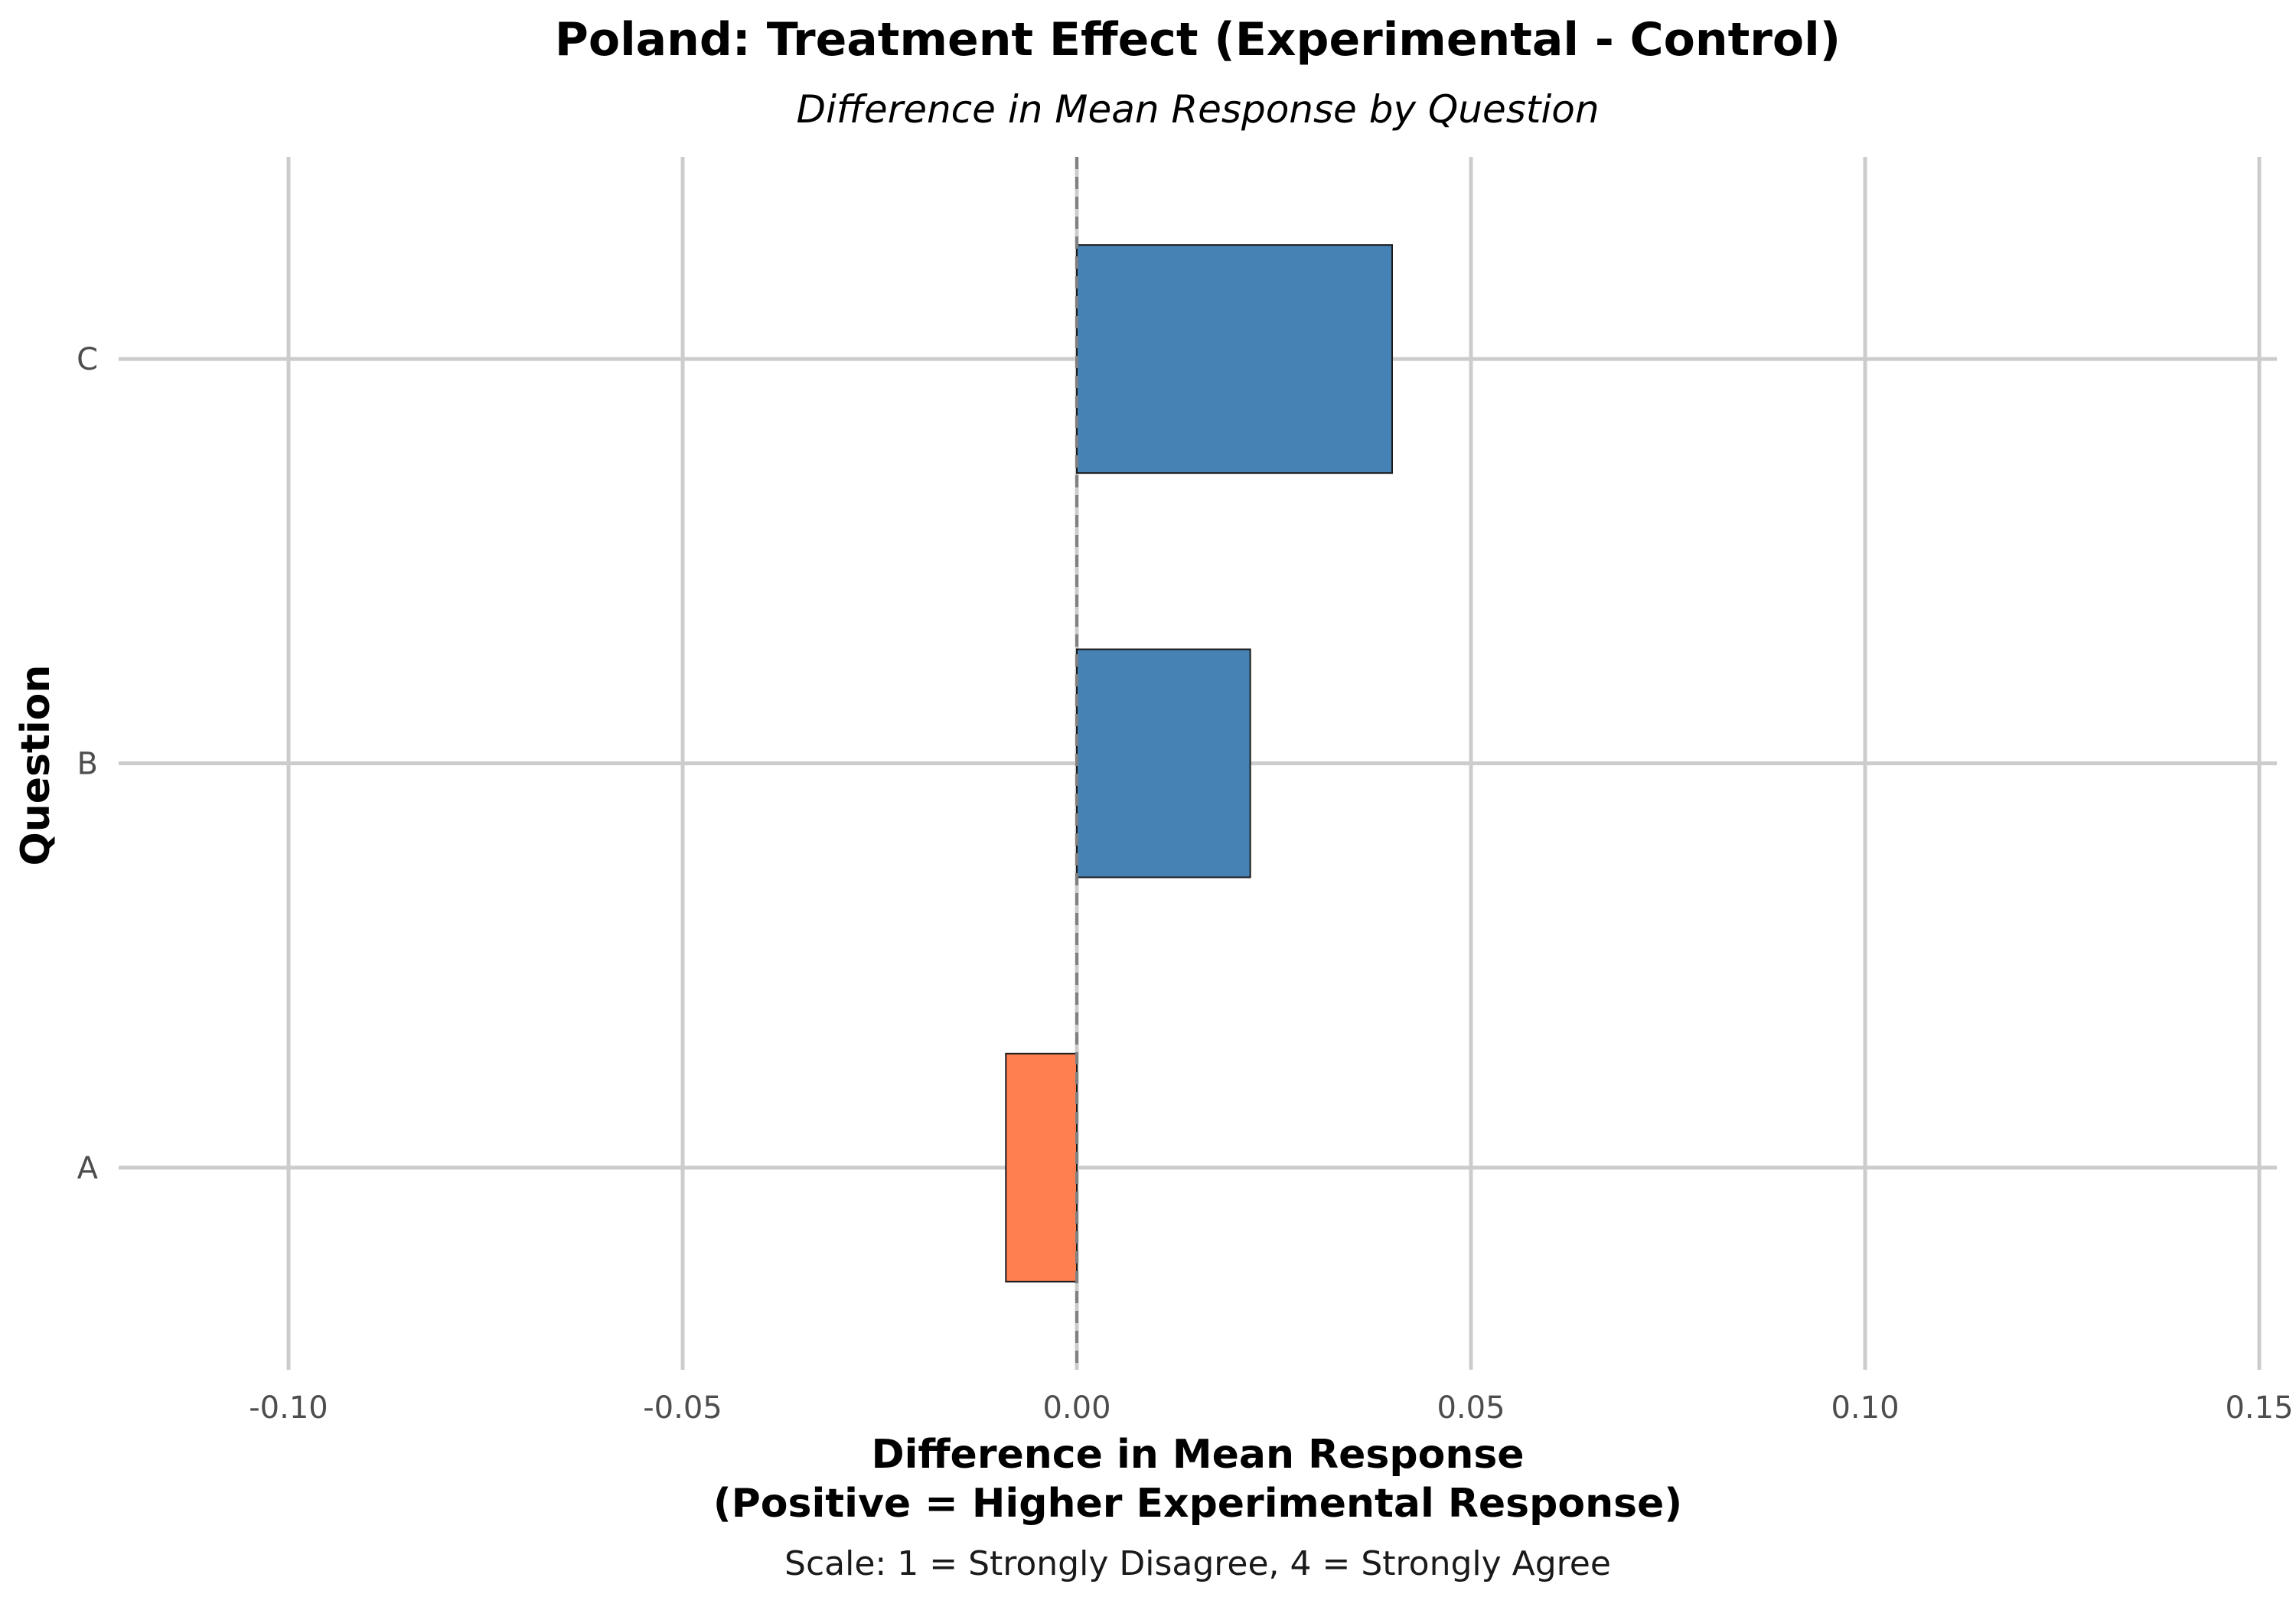 Image resolution: width=2296 pixels, height=1607 pixels. What do you see at coordinates (682, 1408) in the screenshot?
I see `x-tick-label: -0.05` at bounding box center [682, 1408].